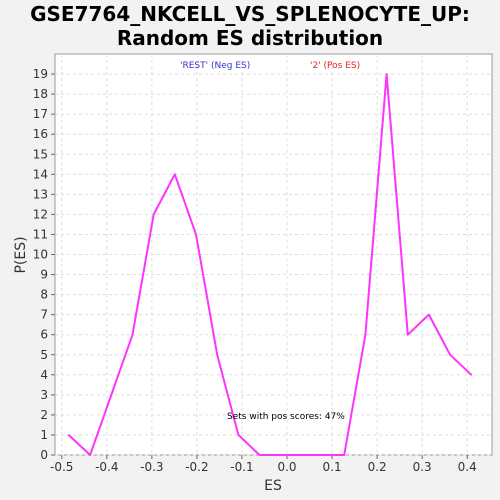 The image size is (500, 500). What do you see at coordinates (286, 417) in the screenshot?
I see `pos-scores-annotation: Sets with pos scores: 47%` at bounding box center [286, 417].